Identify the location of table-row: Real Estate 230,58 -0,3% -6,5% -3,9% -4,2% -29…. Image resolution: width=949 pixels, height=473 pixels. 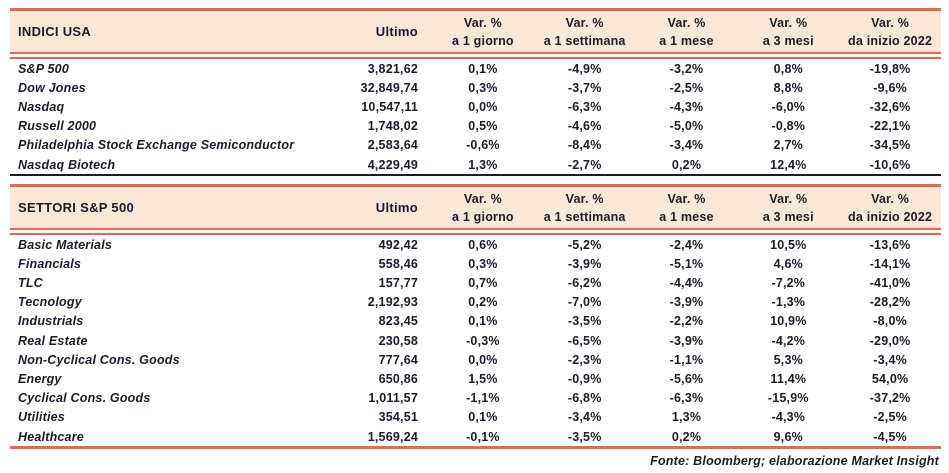
(475, 340).